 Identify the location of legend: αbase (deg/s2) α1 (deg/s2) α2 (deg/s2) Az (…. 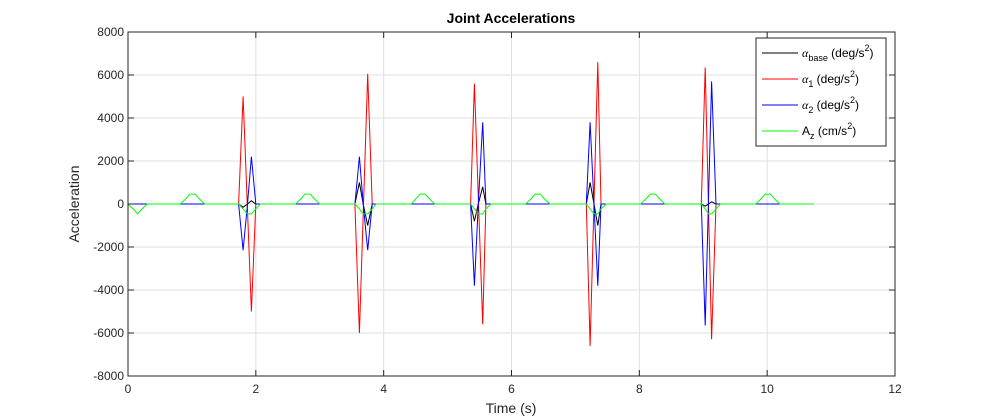
(821, 92).